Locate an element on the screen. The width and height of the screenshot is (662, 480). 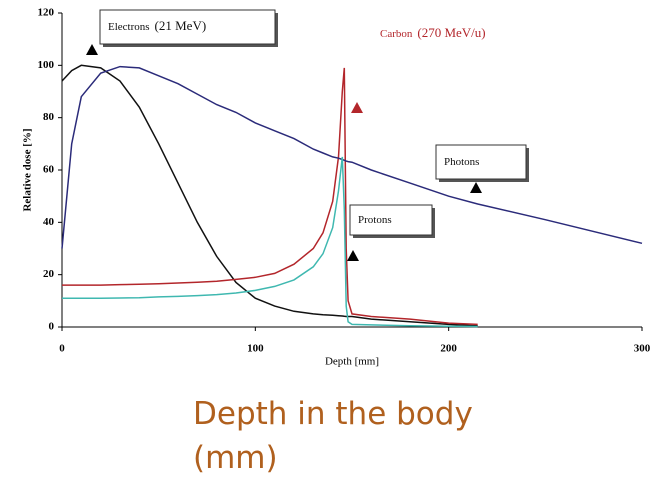
y-tick-label: 100 is located at coordinates (46, 65).